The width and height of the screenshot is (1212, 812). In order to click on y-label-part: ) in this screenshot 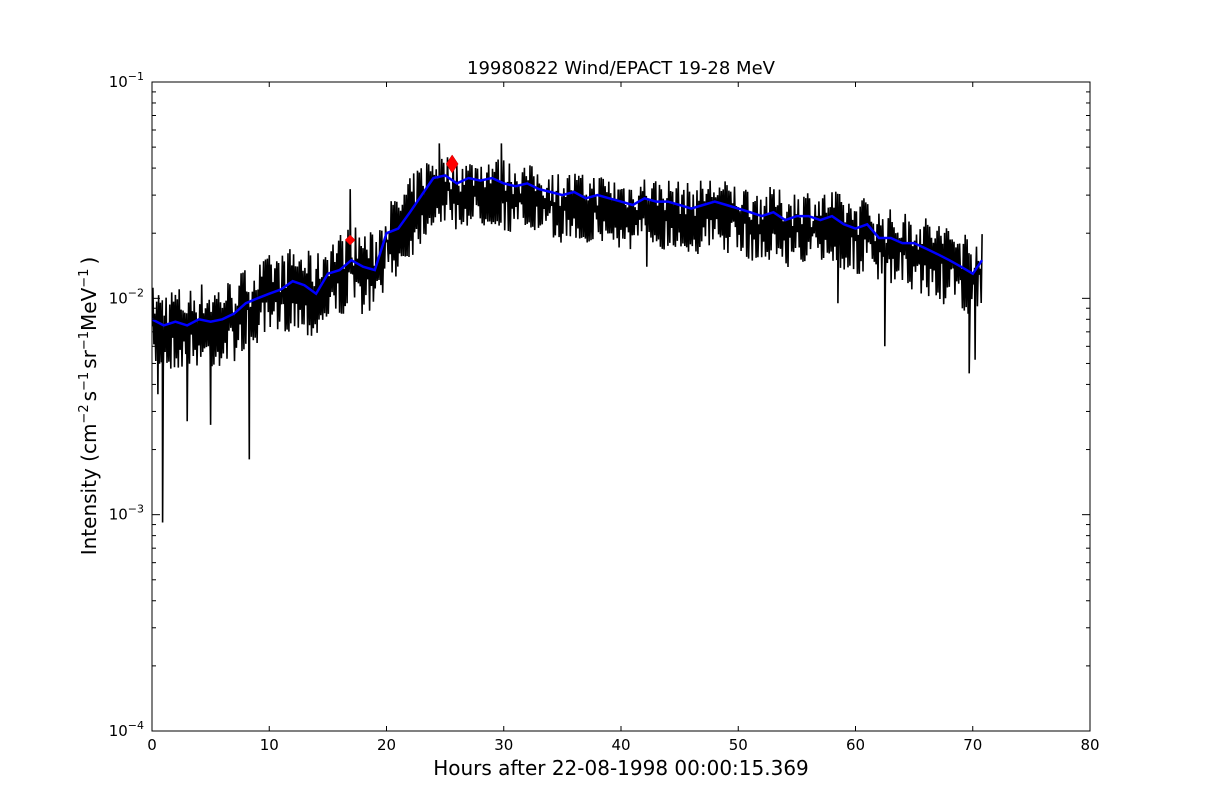, I will do `click(89, 261)`.